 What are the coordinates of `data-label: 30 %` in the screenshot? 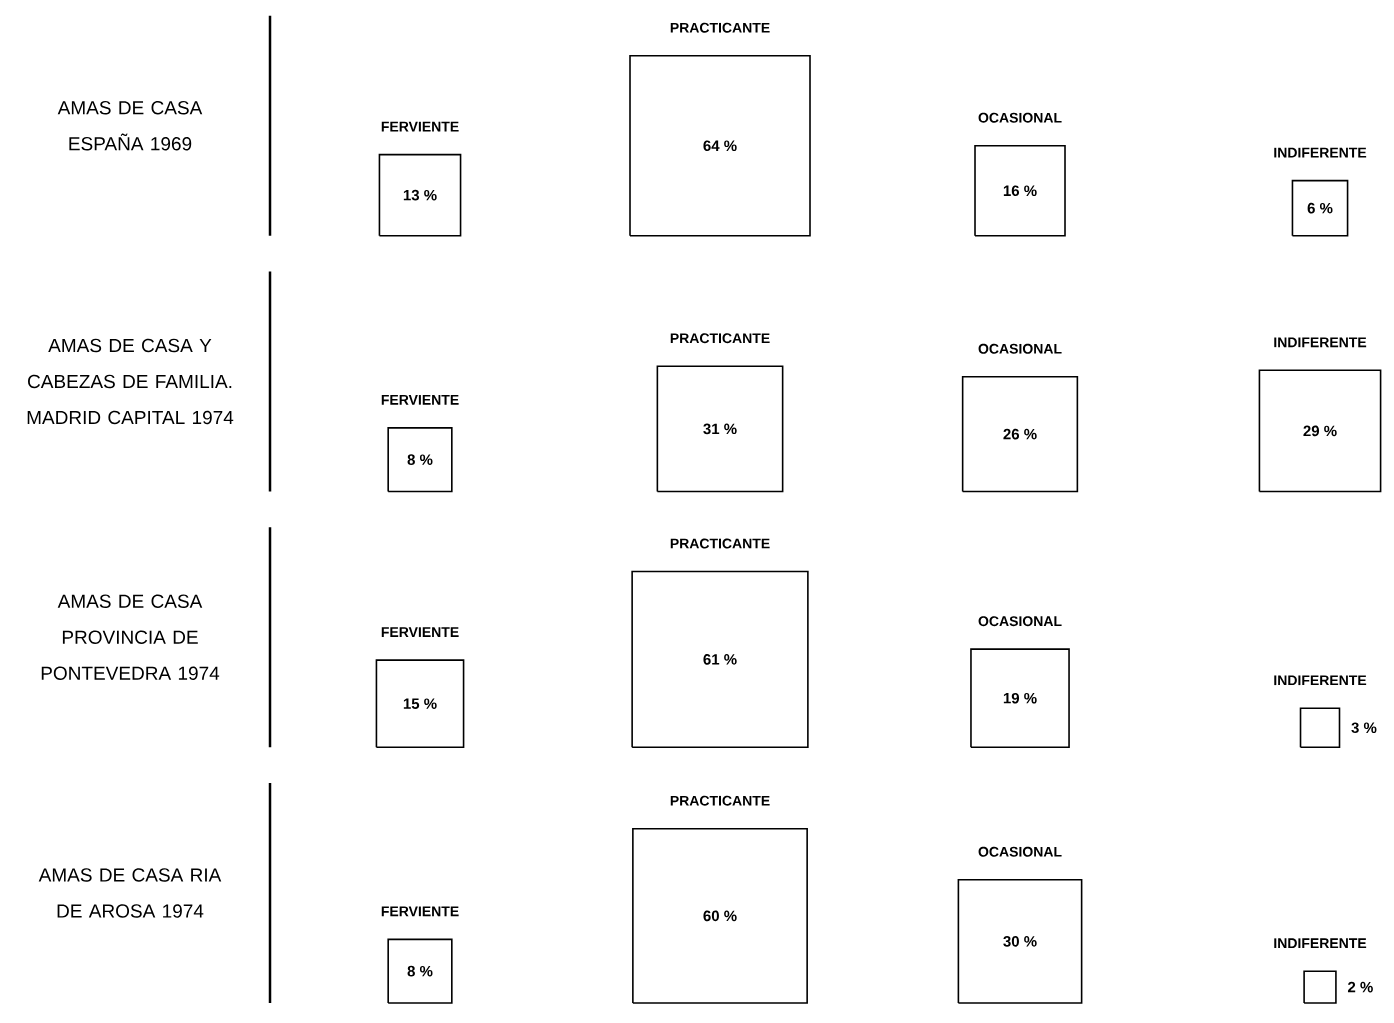 It's located at (1020, 941).